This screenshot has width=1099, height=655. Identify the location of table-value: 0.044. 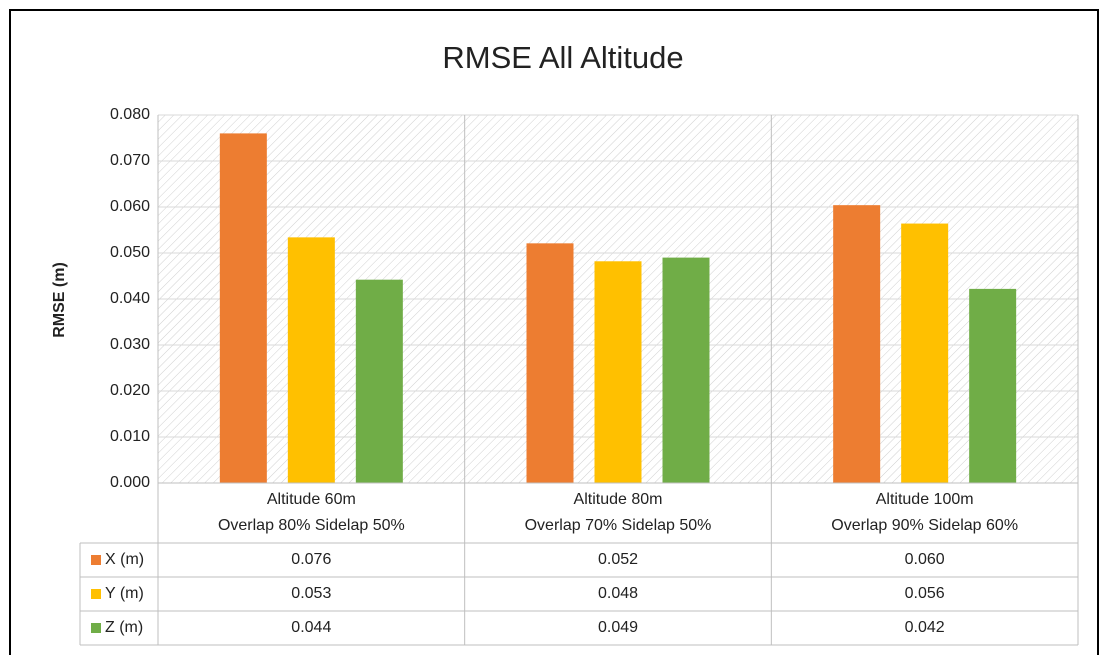
(311, 627).